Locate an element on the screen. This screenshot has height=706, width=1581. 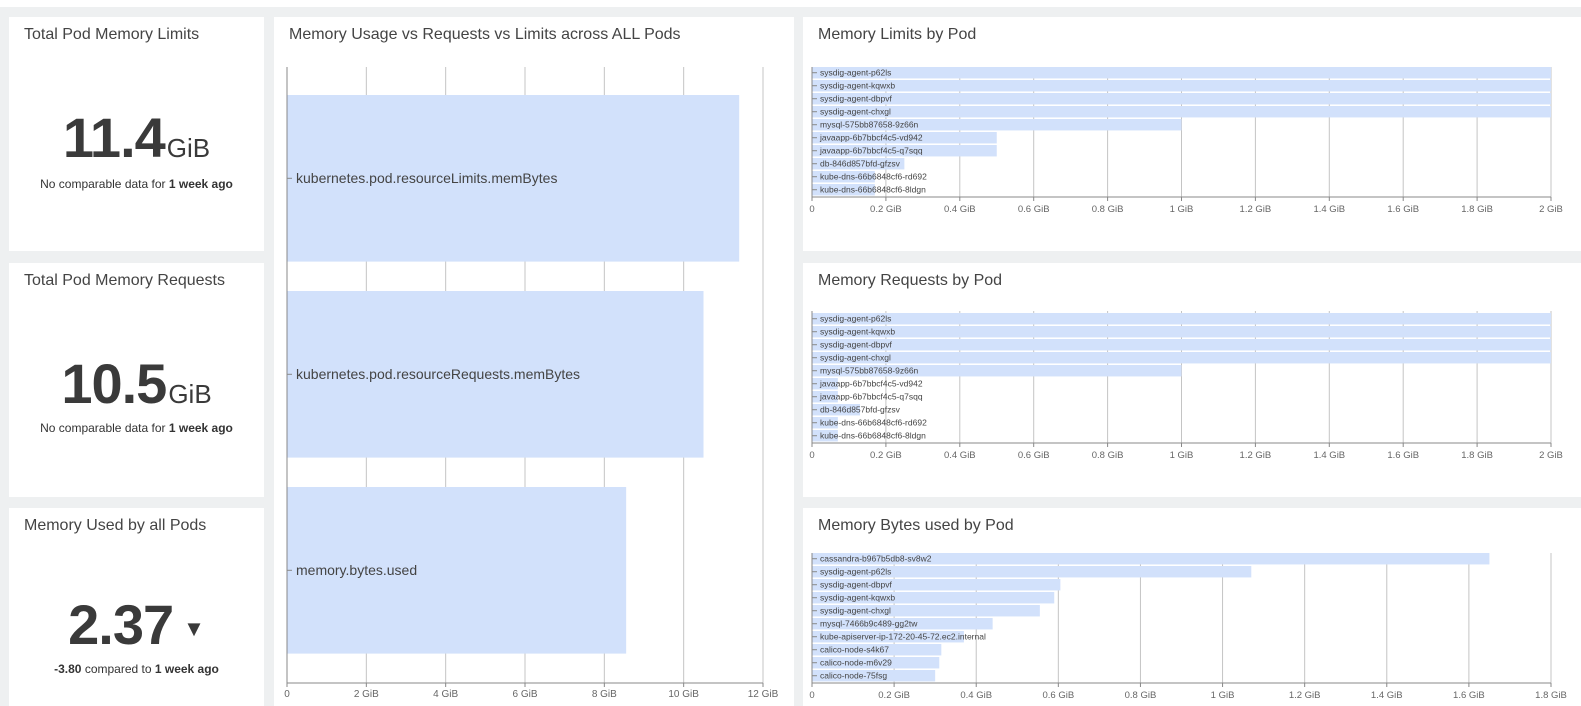
x-tick-label: 6 GiB is located at coordinates (524, 694).